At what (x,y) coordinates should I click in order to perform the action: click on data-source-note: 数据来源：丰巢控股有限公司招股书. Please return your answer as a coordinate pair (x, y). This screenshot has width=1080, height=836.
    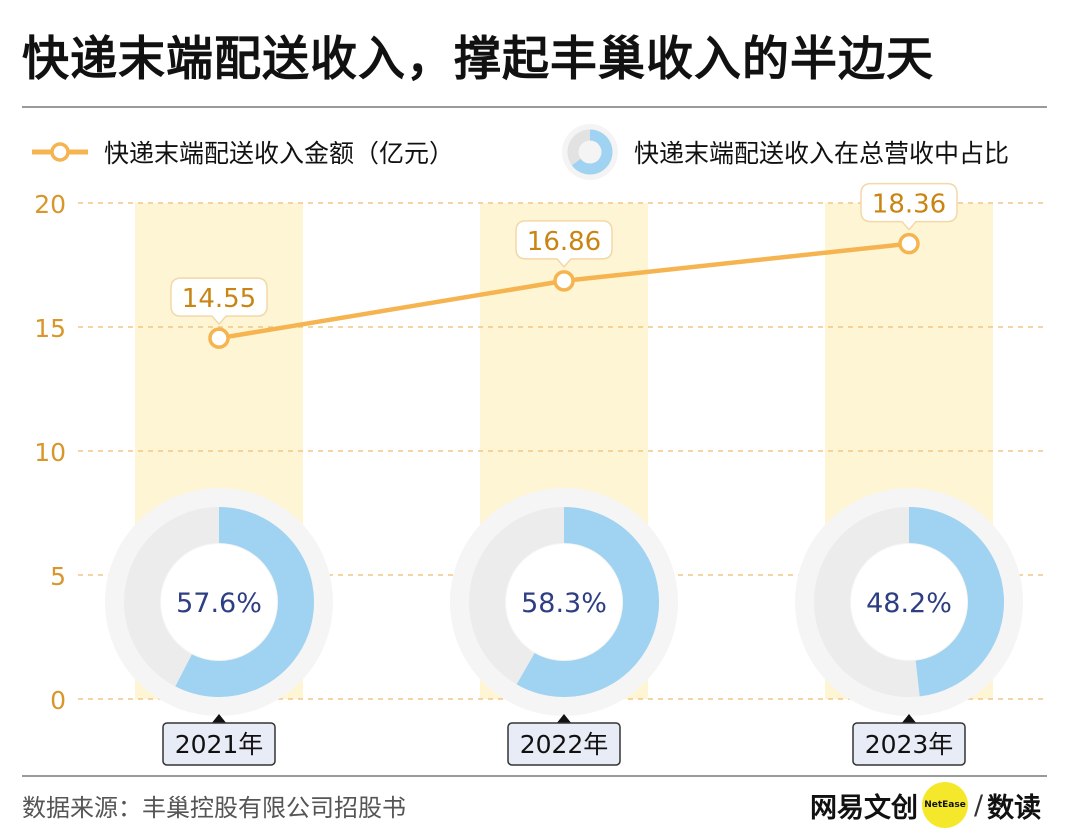
    Looking at the image, I should click on (214, 808).